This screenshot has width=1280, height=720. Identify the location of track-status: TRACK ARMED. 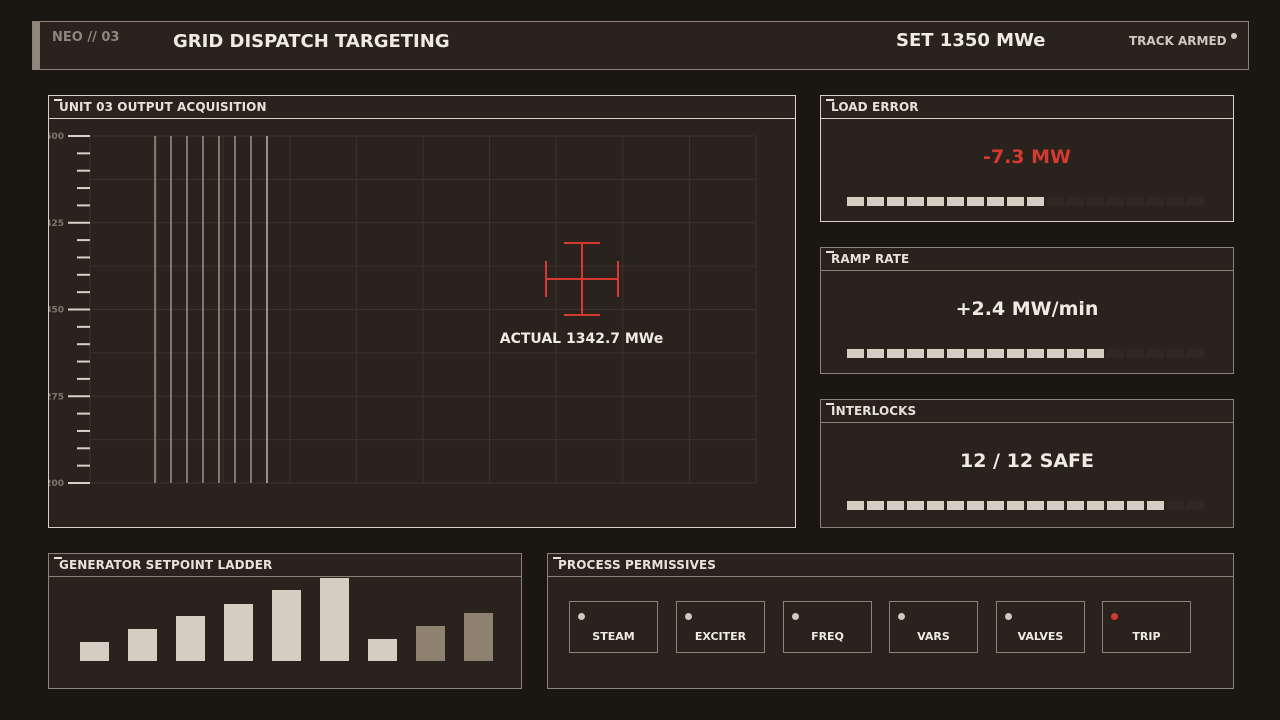
(1178, 41).